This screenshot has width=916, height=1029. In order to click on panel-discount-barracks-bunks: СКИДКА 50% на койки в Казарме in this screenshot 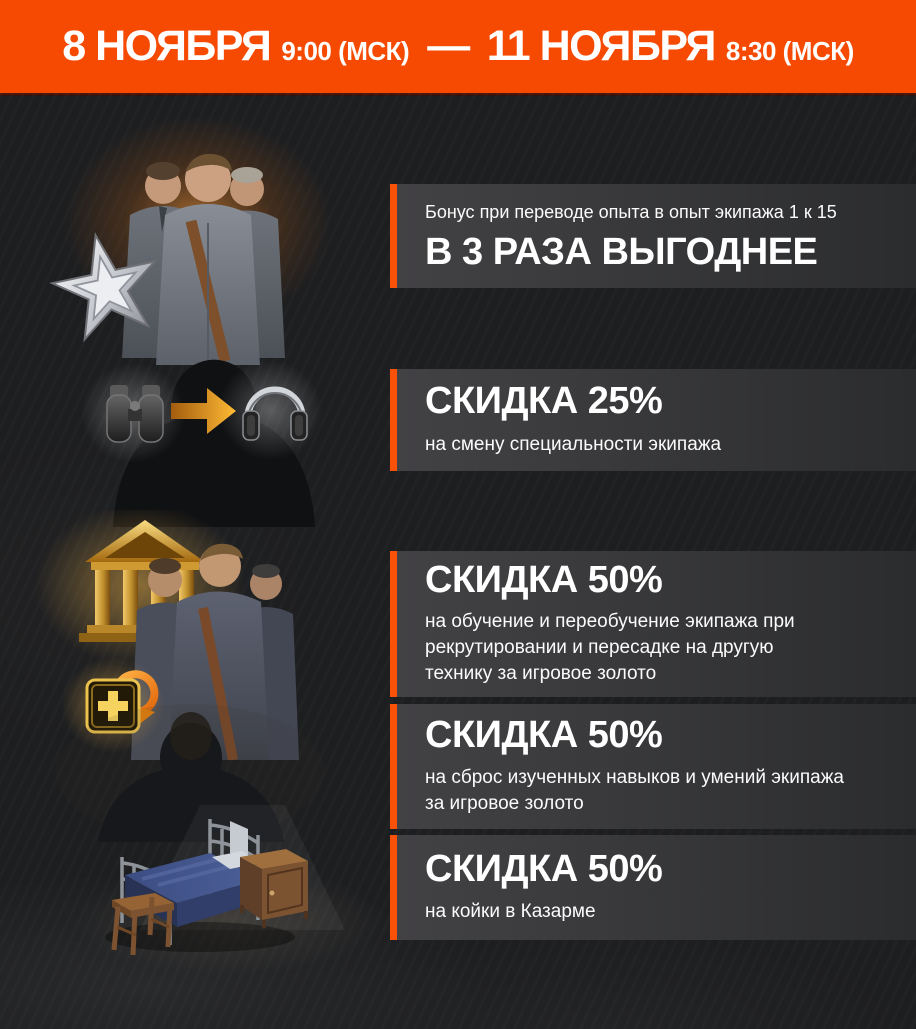, I will do `click(653, 887)`.